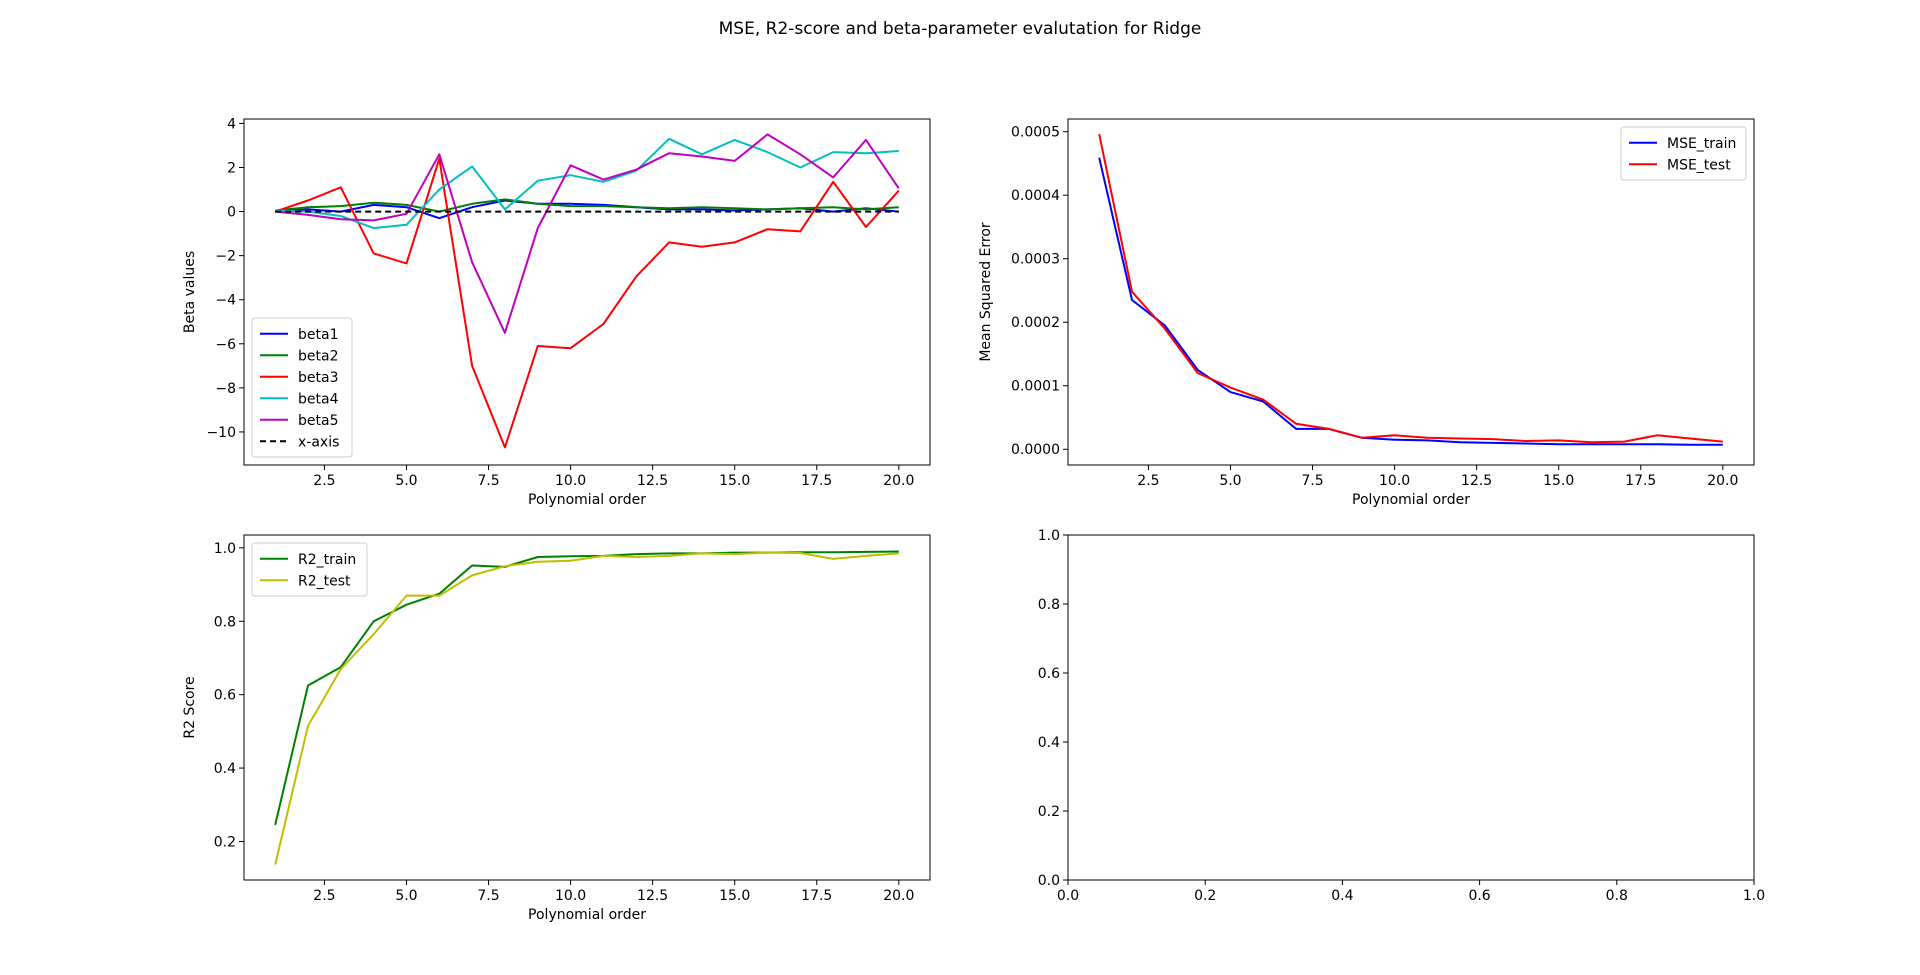 The width and height of the screenshot is (1920, 975). Describe the element at coordinates (586, 688) in the screenshot. I see `series-line-R2_train` at that location.